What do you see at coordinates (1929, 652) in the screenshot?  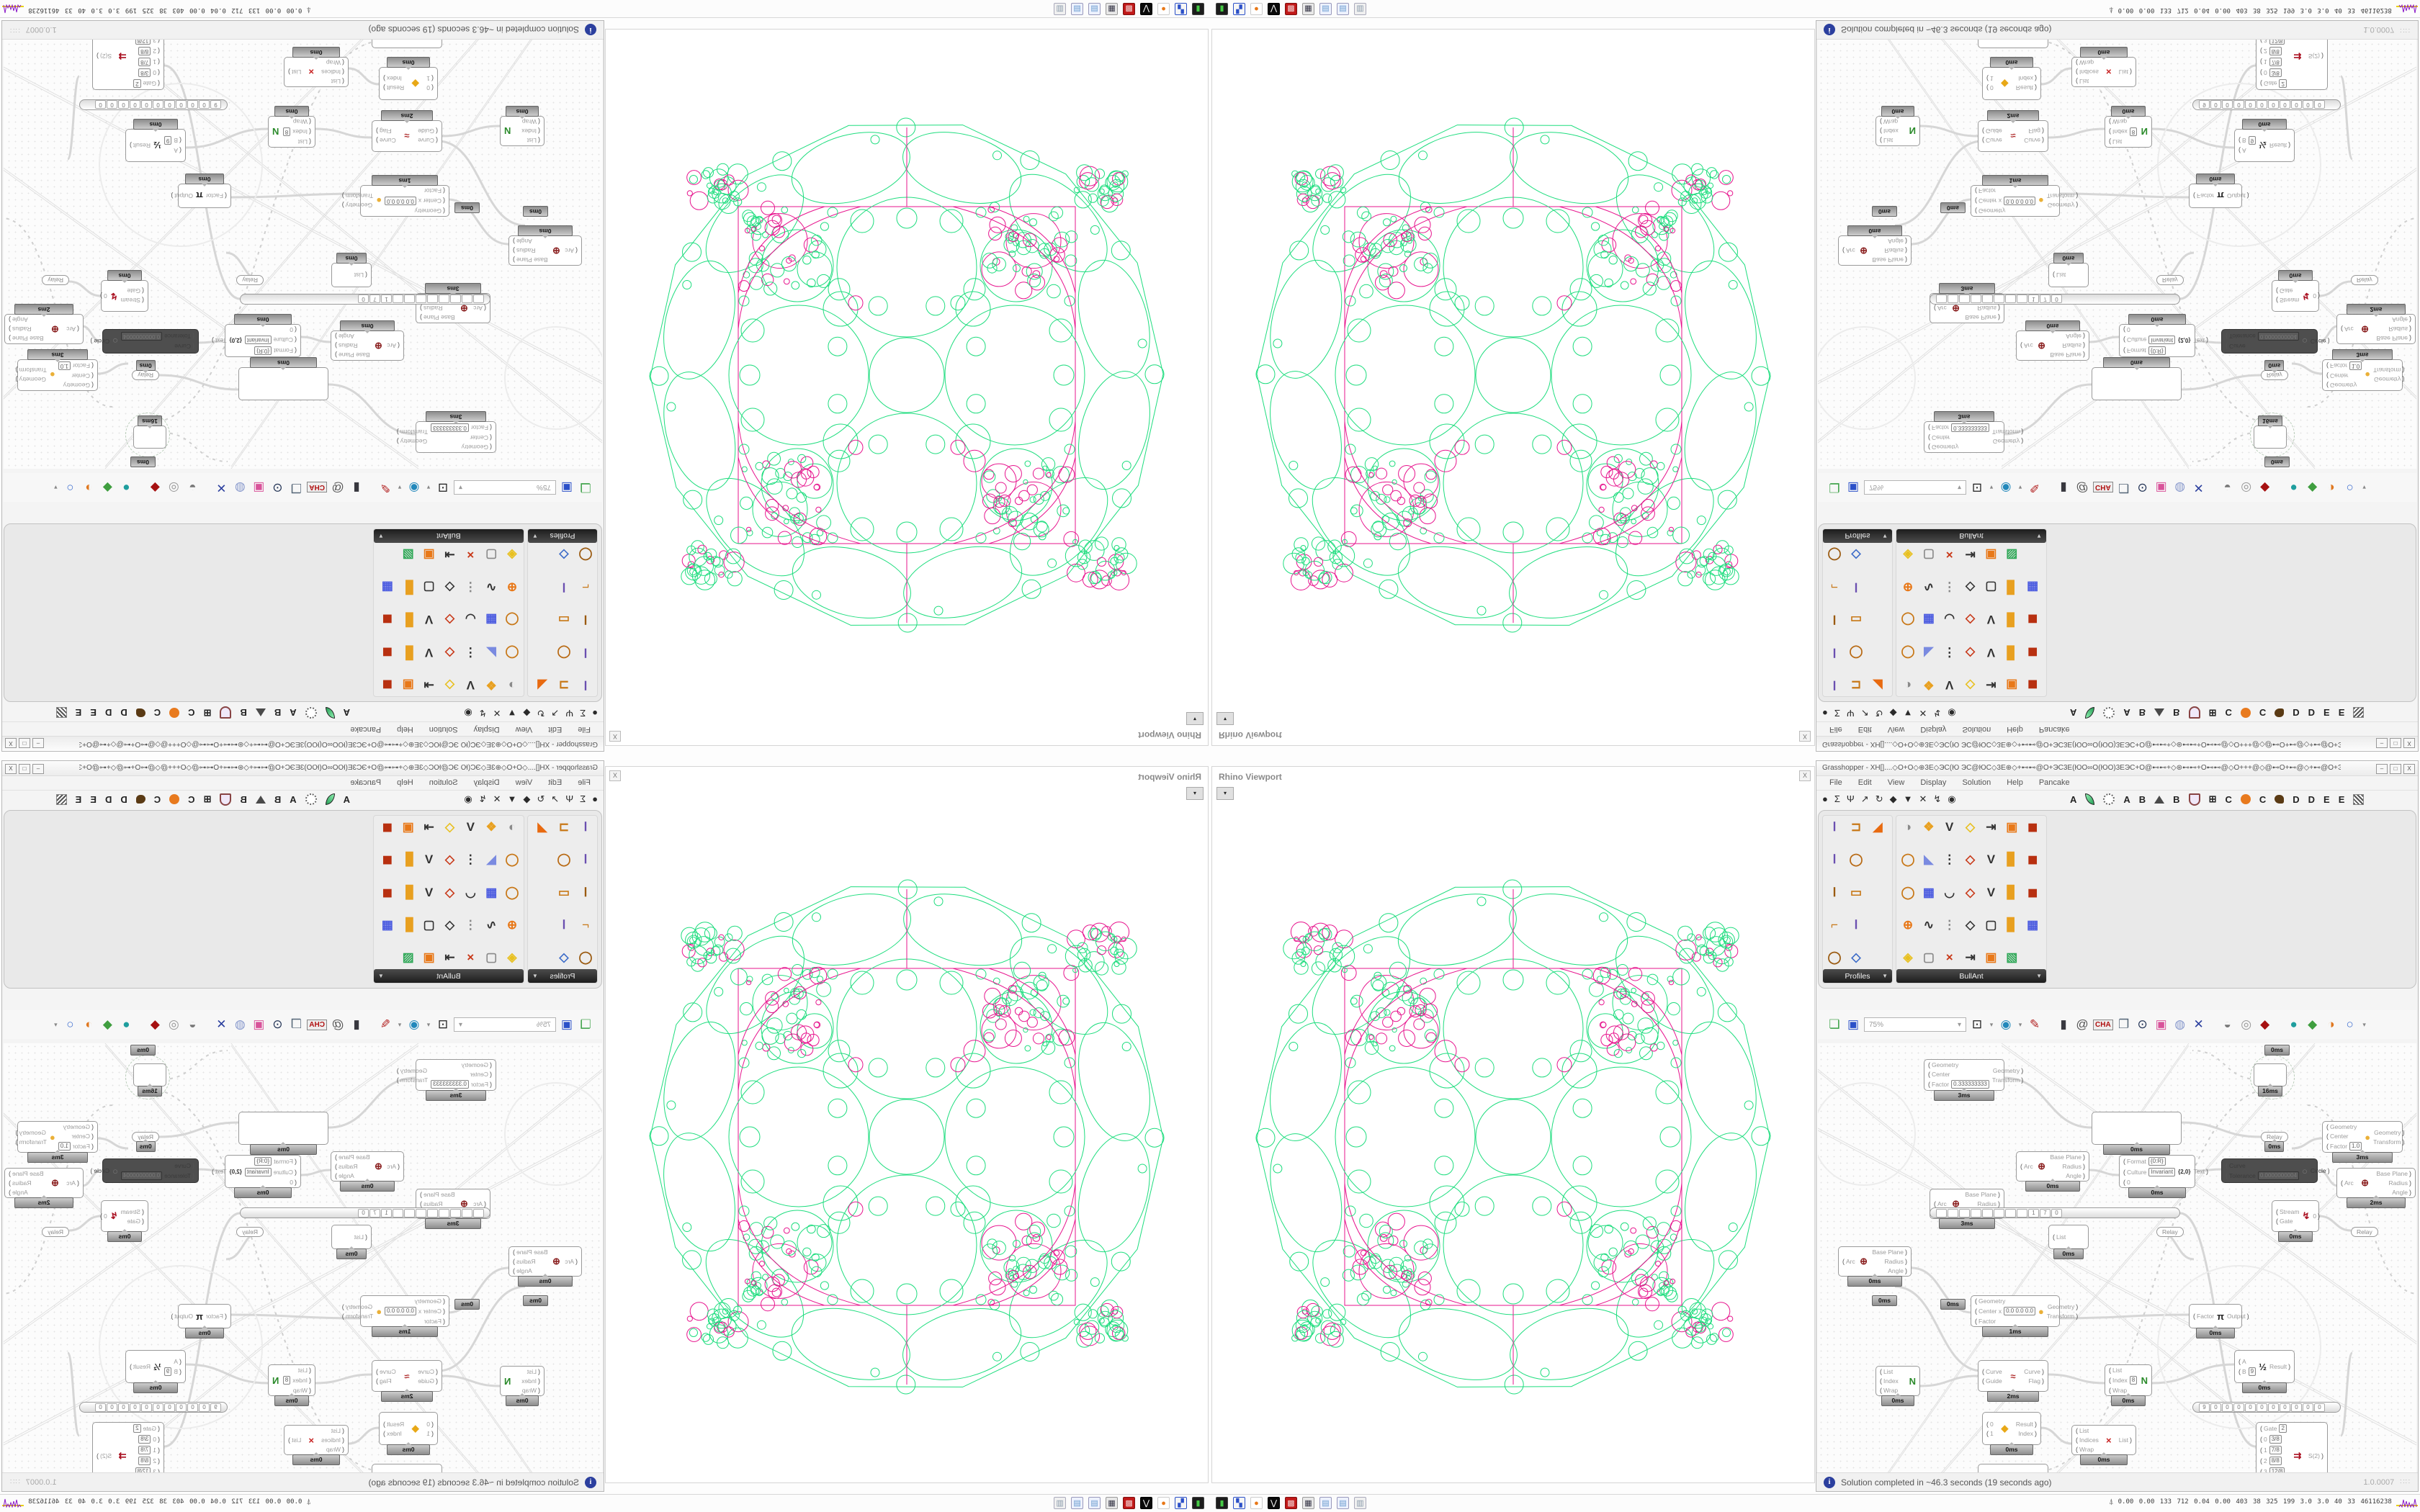 I see `palette-icon: ◣` at bounding box center [1929, 652].